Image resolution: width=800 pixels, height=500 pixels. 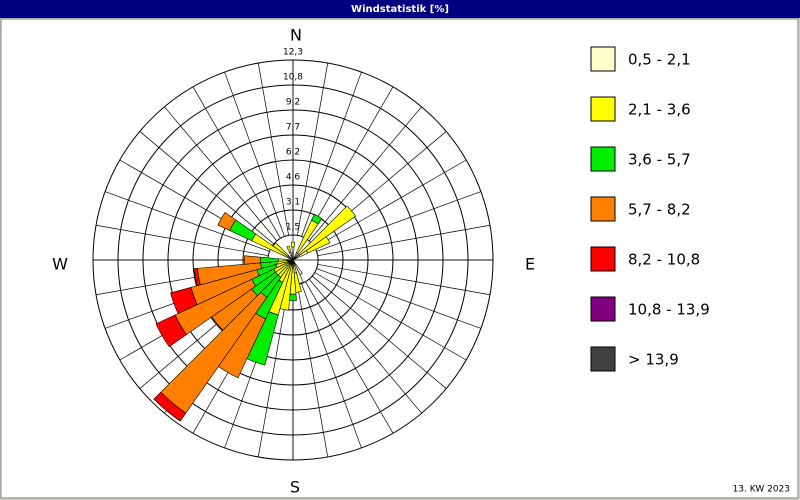 What do you see at coordinates (659, 210) in the screenshot?
I see `legend-label: 5,7 - 8,2` at bounding box center [659, 210].